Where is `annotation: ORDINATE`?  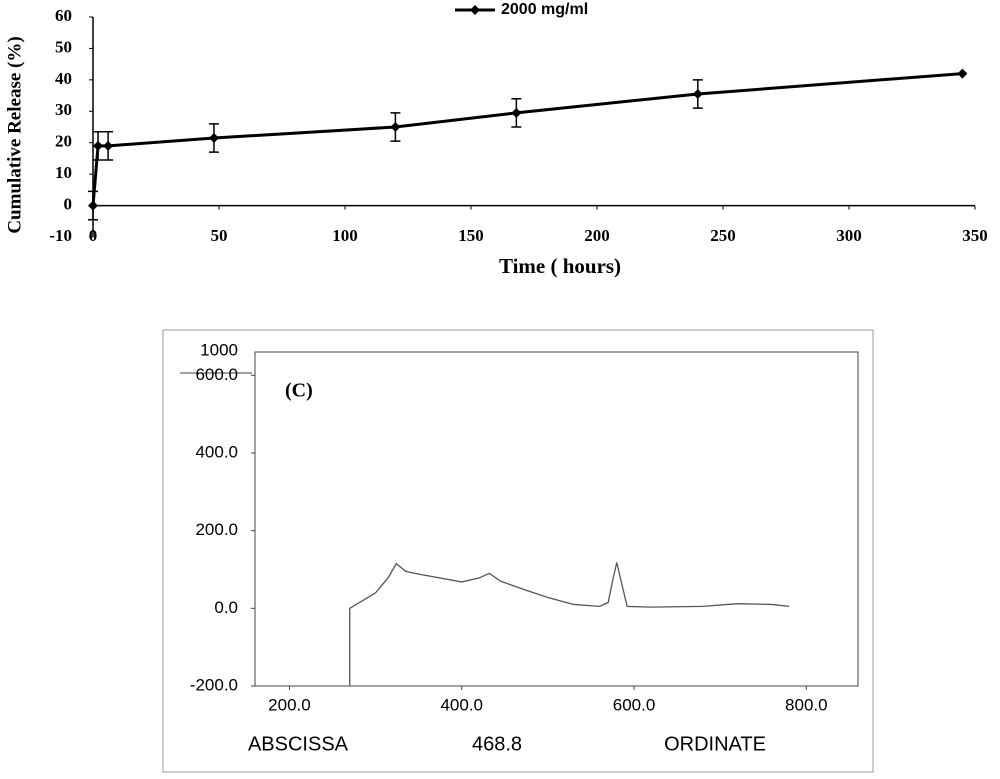 annotation: ORDINATE is located at coordinates (715, 744).